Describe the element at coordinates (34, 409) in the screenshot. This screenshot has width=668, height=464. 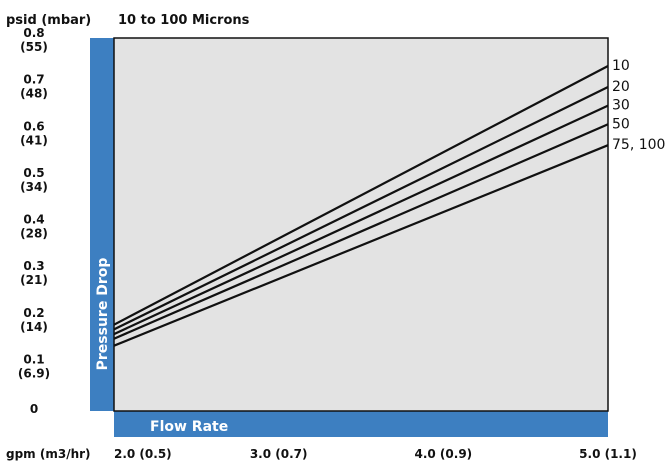
I see `y-tick-label: 0` at that location.